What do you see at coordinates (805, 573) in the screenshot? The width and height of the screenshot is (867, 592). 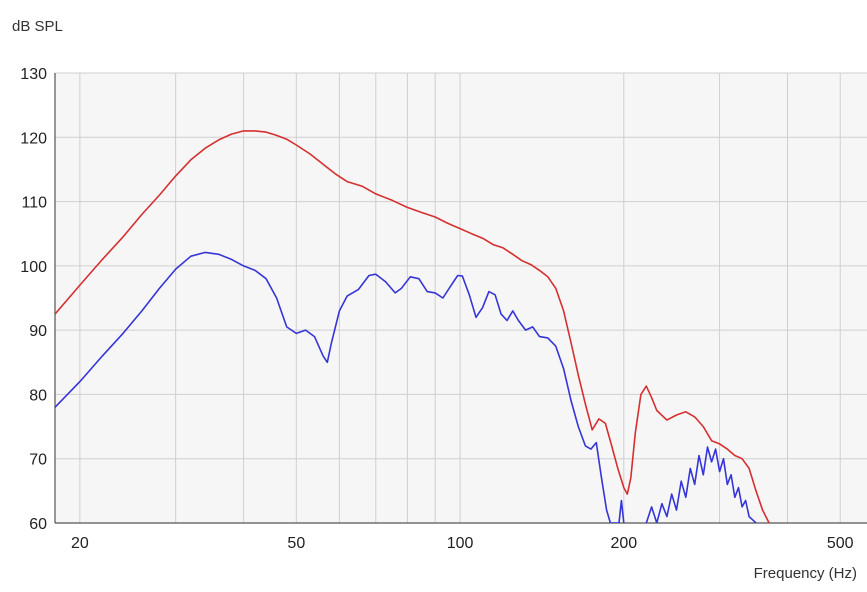 I see `x-axis-title: Frequency (Hz)` at bounding box center [805, 573].